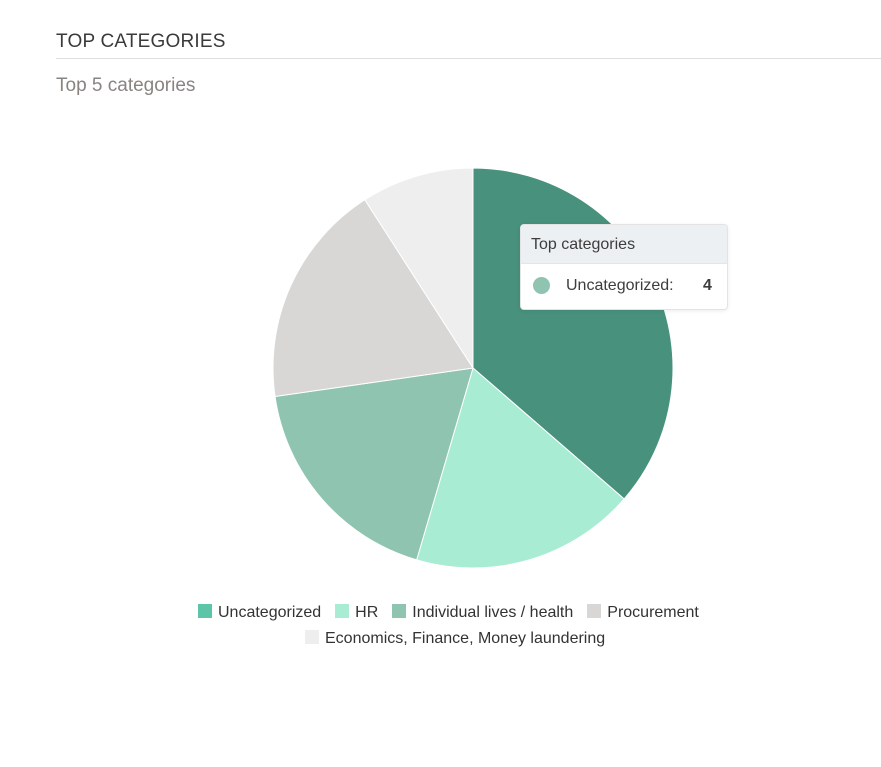 The width and height of the screenshot is (881, 767). Describe the element at coordinates (624, 244) in the screenshot. I see `tooltip-title: Top categories` at that location.